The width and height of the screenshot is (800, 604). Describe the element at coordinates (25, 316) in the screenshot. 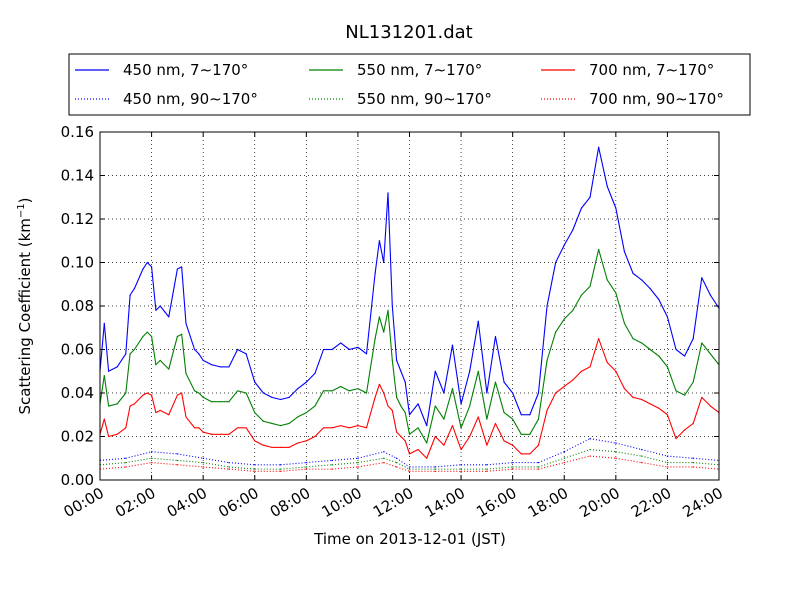

I see `y-axis-label-main: Scattering Coefficient (km` at that location.